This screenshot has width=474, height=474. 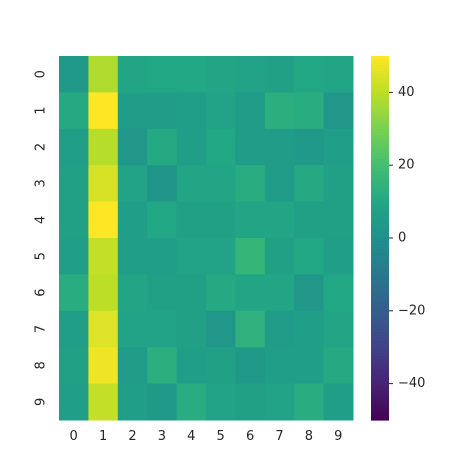 I want to click on y-tick-label-0: 0, so click(x=41, y=74).